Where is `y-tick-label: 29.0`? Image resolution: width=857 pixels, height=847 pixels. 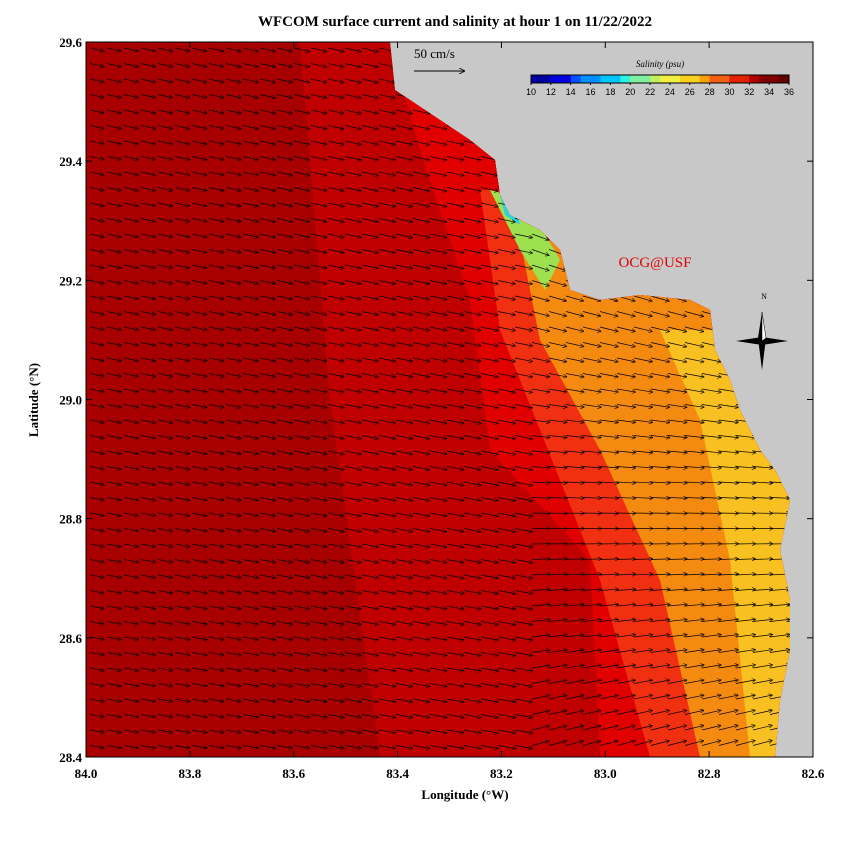
y-tick-label: 29.0 is located at coordinates (70, 400).